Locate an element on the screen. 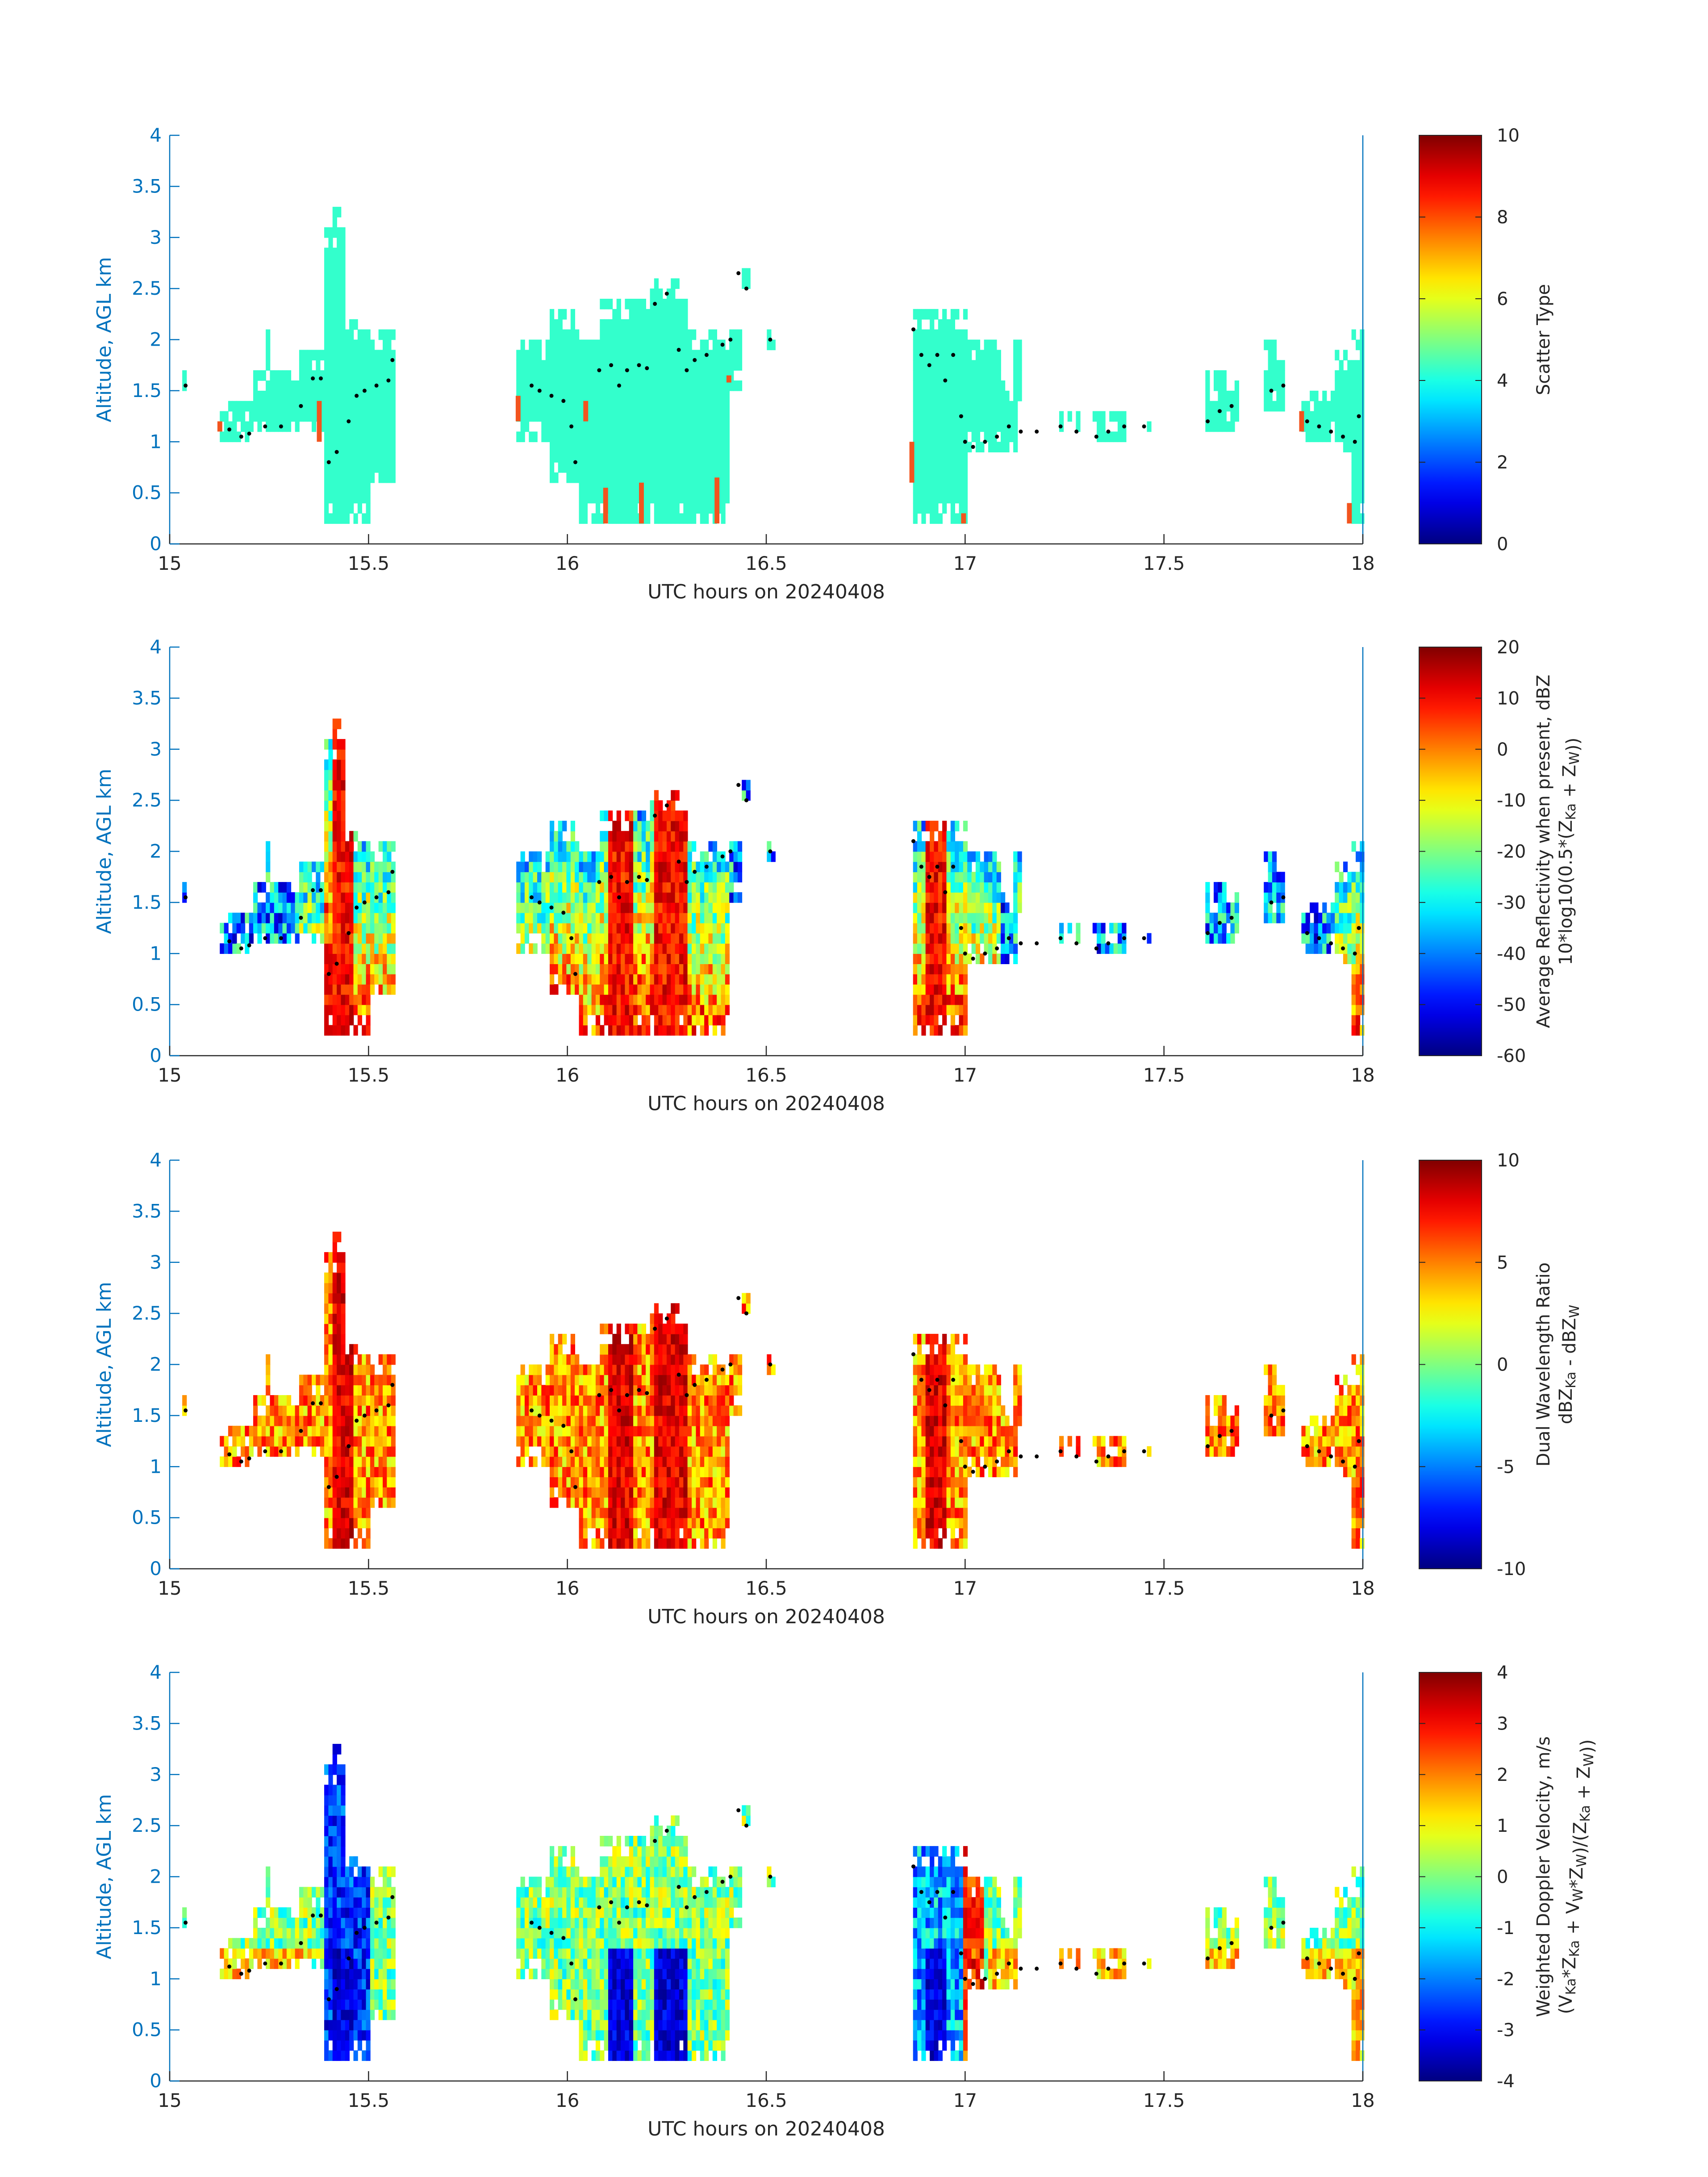 The height and width of the screenshot is (2177, 1708). colorbar-label: Average Reflectivity when present, dBZ is located at coordinates (1543, 851).